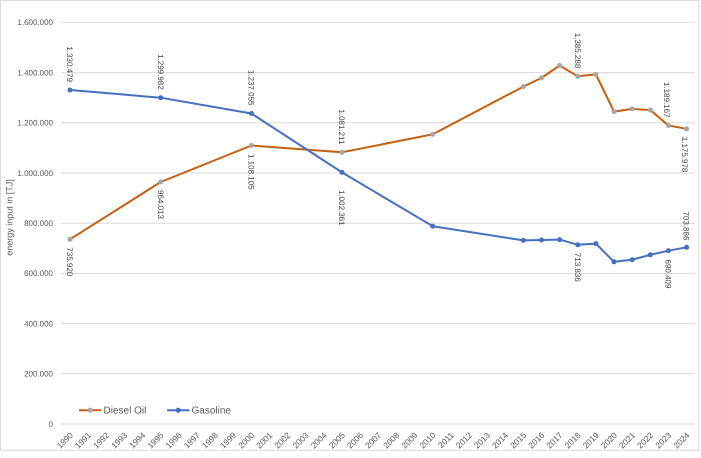 The width and height of the screenshot is (701, 458). Describe the element at coordinates (69, 64) in the screenshot. I see `svg-text: 1.330.479` at that location.